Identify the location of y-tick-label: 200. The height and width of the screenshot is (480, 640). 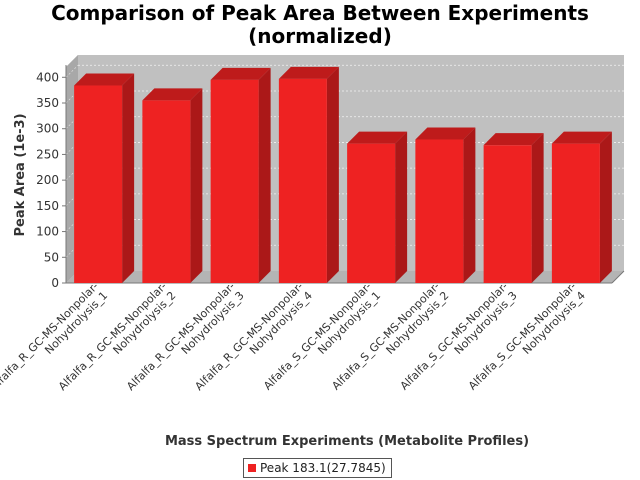
(47, 180).